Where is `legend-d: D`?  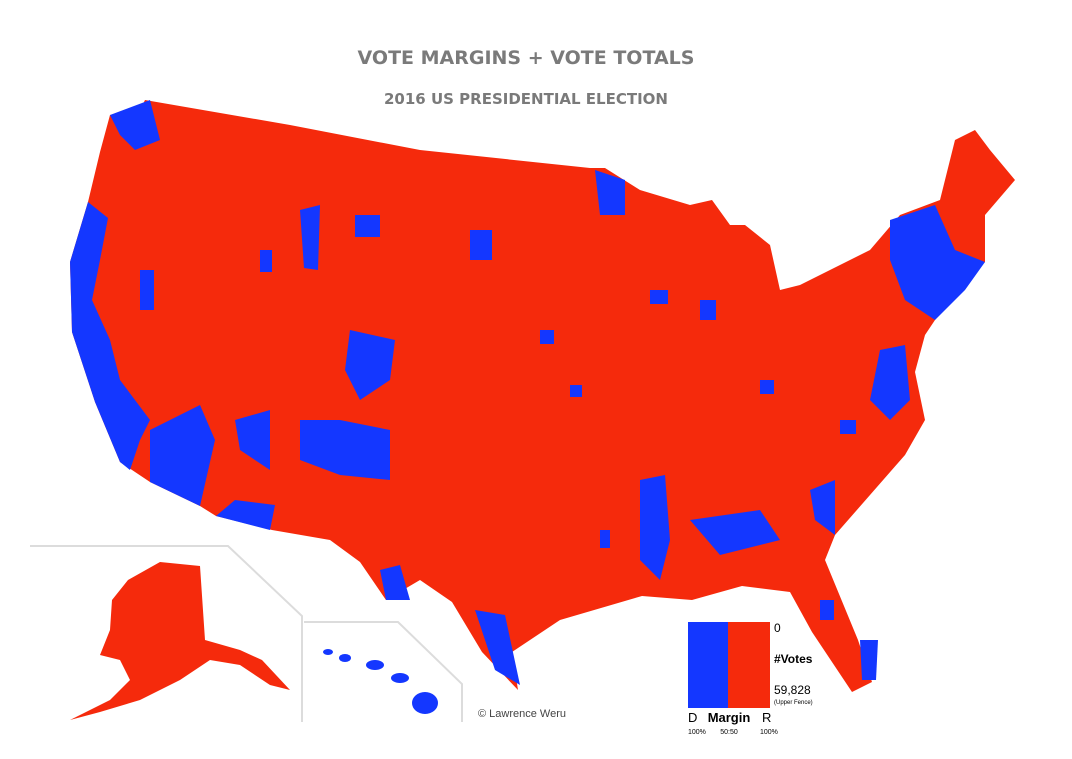
legend-d: D is located at coordinates (692, 717).